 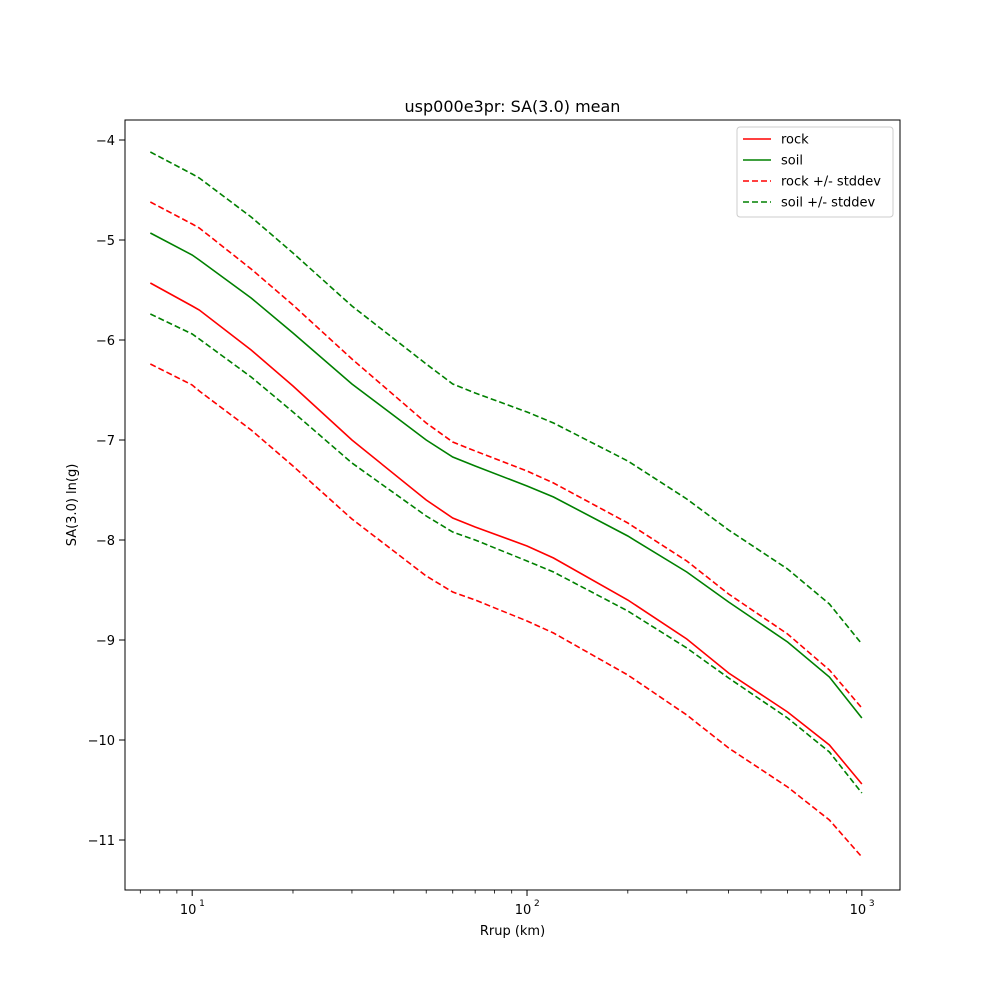 I want to click on y-axis-label: SA(3.0) ln(g), so click(x=72, y=505).